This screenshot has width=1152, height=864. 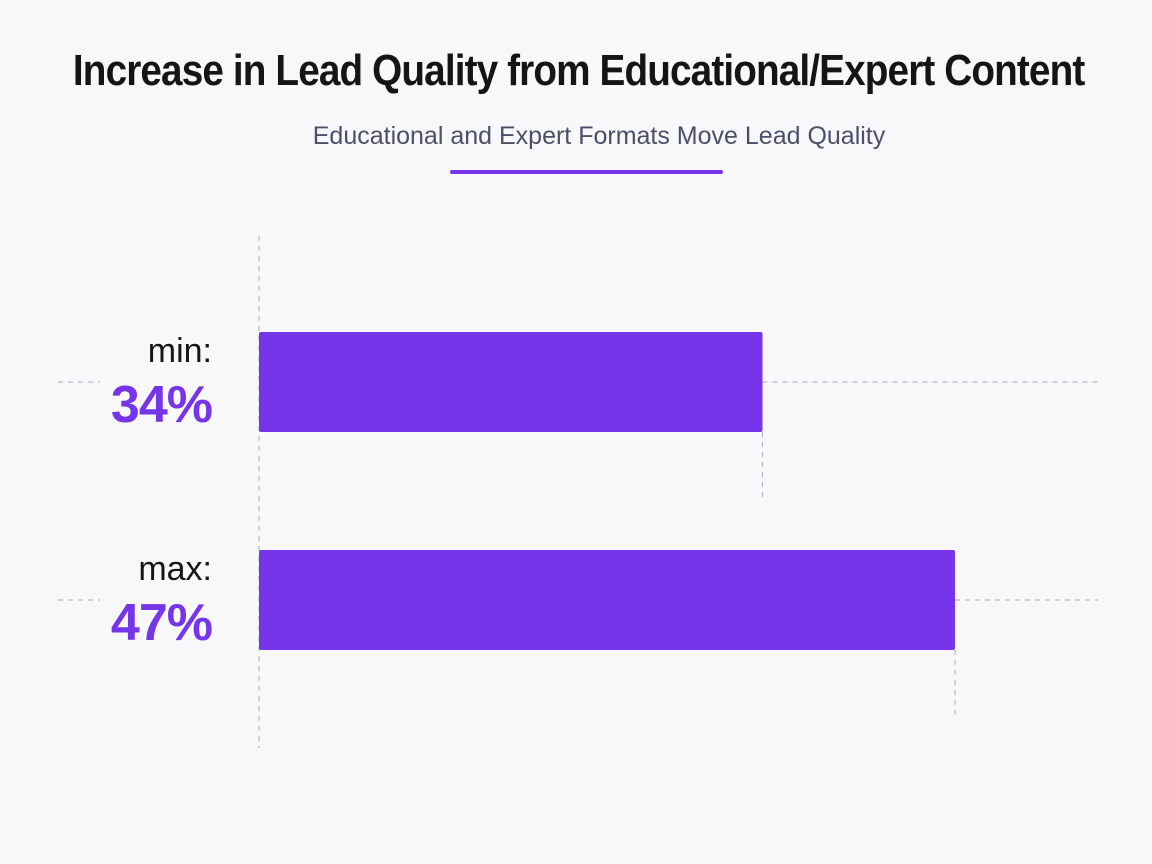 What do you see at coordinates (161, 623) in the screenshot?
I see `value-label: 47%` at bounding box center [161, 623].